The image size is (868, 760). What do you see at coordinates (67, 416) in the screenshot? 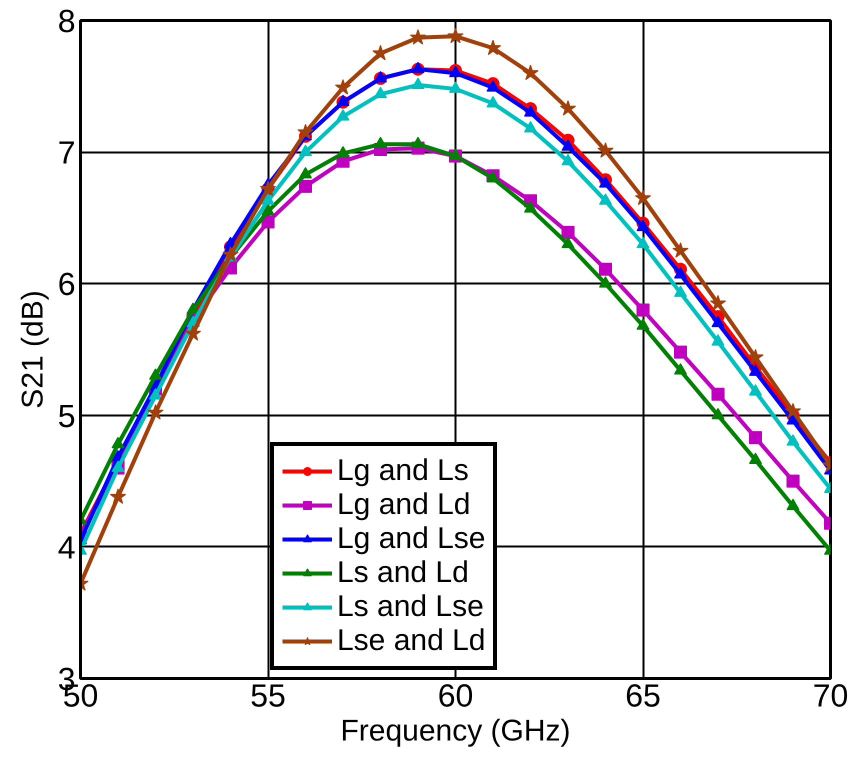
I see `y-tick-label: 5` at bounding box center [67, 416].